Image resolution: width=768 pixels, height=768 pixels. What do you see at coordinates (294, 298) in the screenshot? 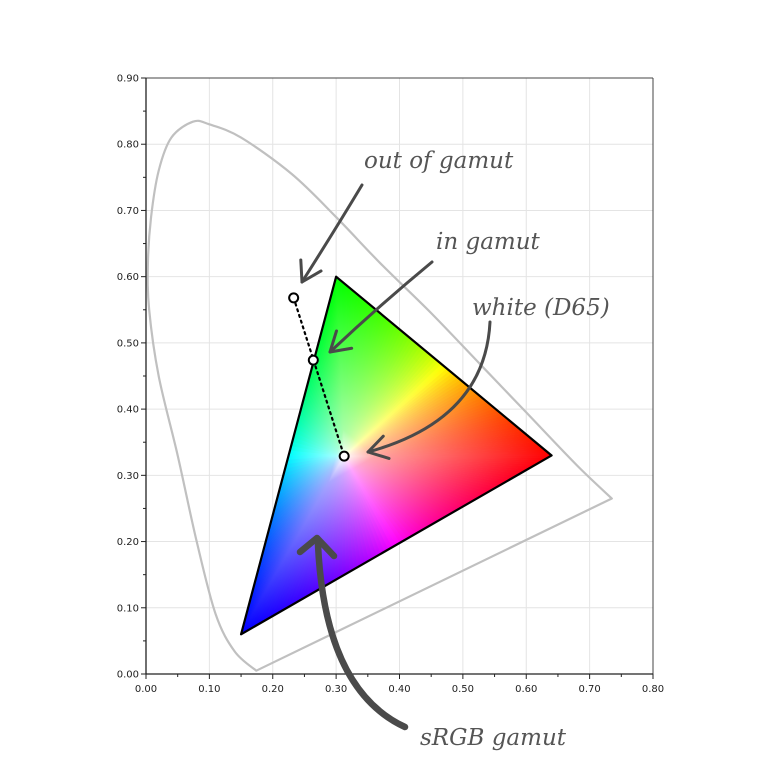
I see `point-out-of-gamut` at bounding box center [294, 298].